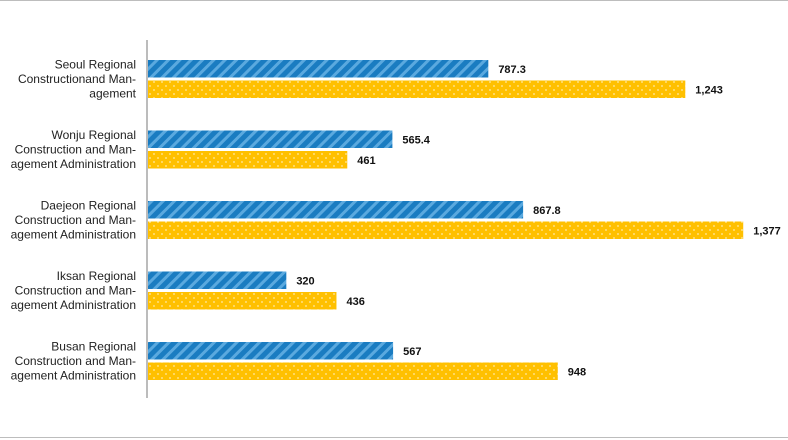 Image resolution: width=788 pixels, height=440 pixels. Describe the element at coordinates (94, 135) in the screenshot. I see `category-label-line: Wonju Regional` at that location.